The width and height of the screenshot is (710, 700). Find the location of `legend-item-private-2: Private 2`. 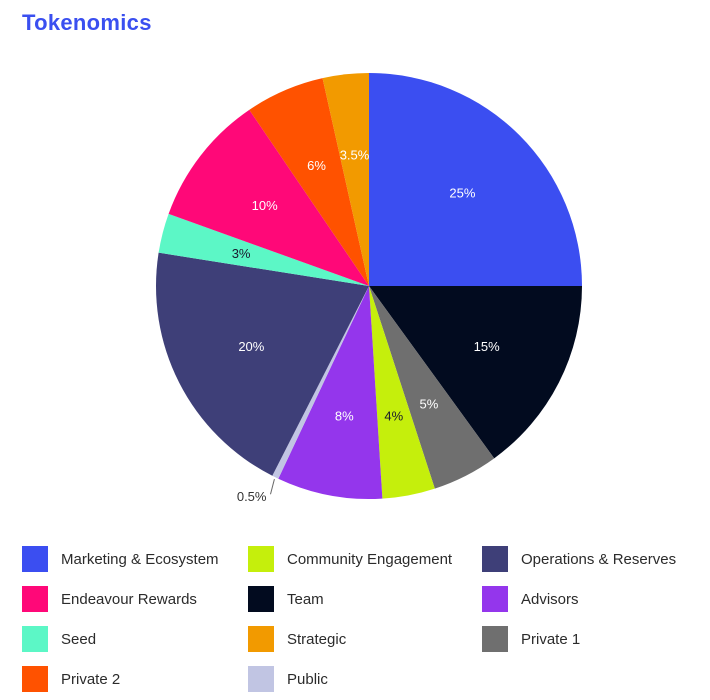

legend-item-private-2: Private 2 is located at coordinates (71, 679).